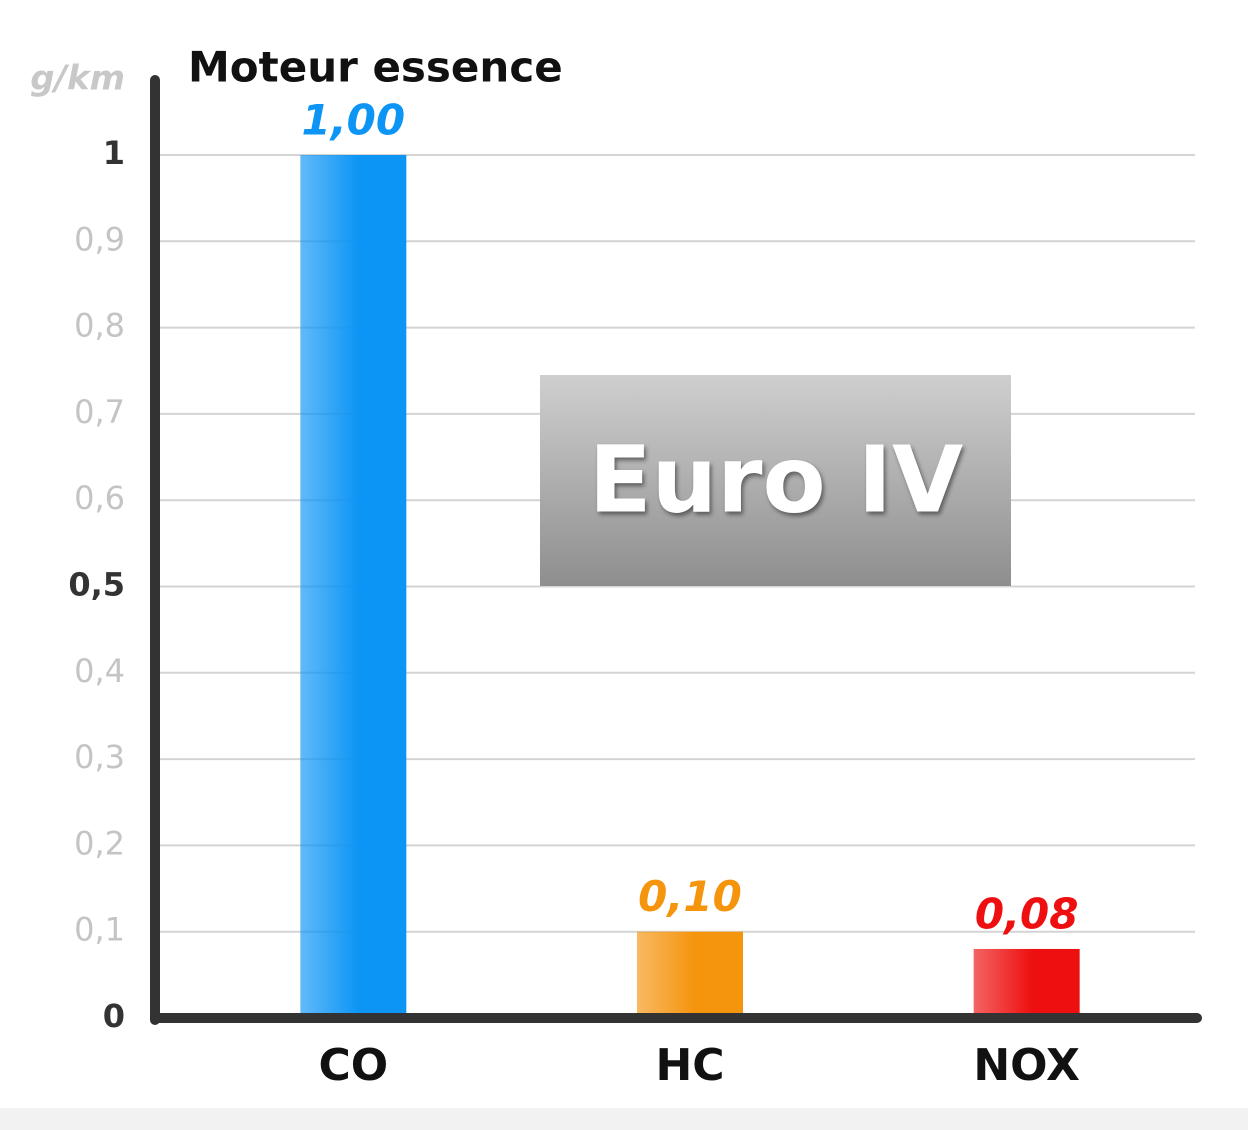 This screenshot has width=1248, height=1130. Describe the element at coordinates (99, 843) in the screenshot. I see `y-tick-label: 0,2` at that location.